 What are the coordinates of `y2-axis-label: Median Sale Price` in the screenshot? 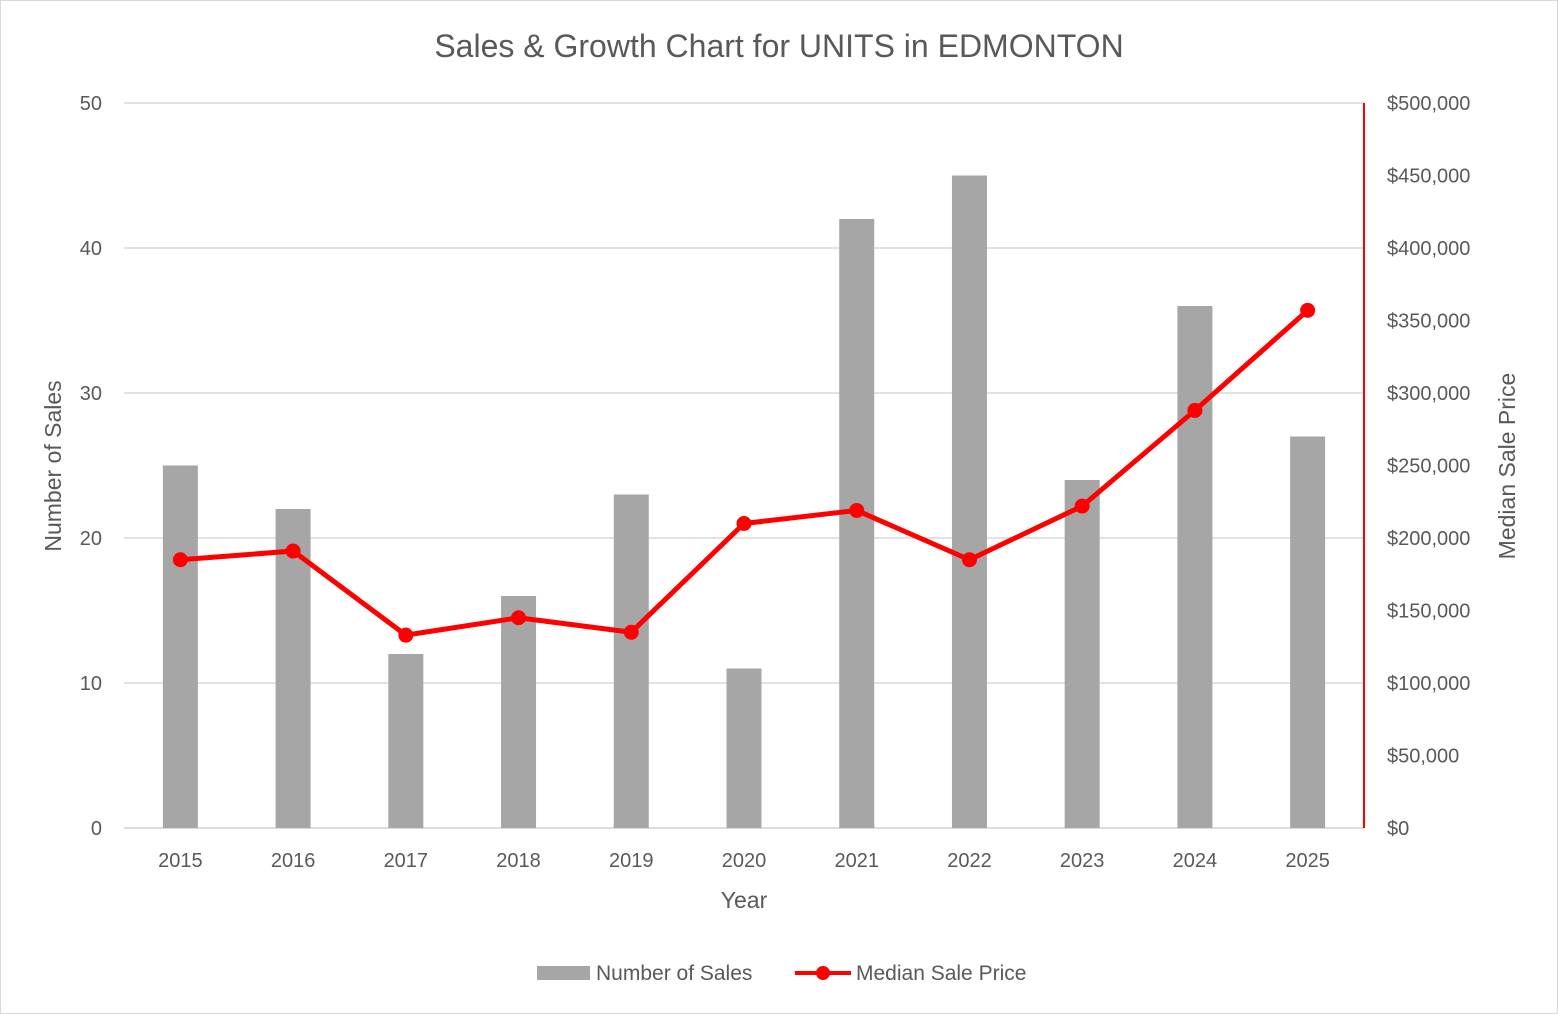 It's located at (1507, 466).